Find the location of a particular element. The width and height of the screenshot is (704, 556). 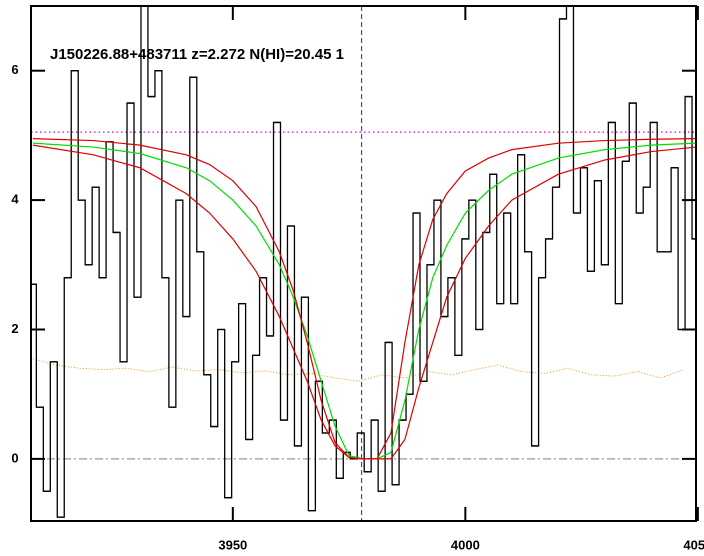

x-tick-label: 4050 is located at coordinates (693, 544).